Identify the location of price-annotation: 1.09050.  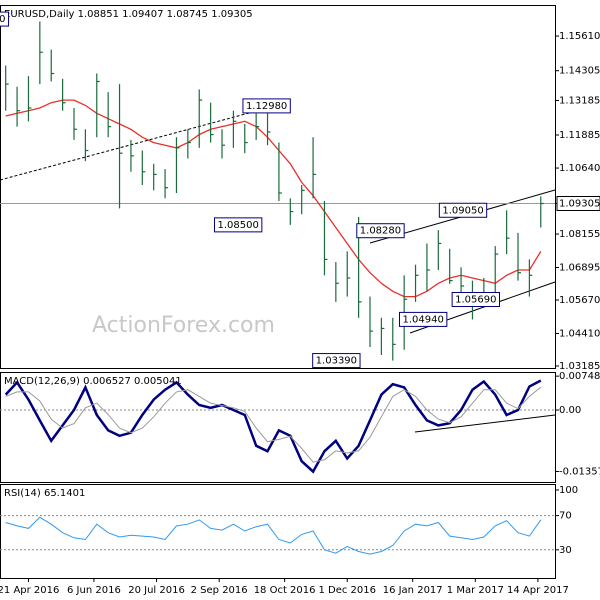
(463, 210).